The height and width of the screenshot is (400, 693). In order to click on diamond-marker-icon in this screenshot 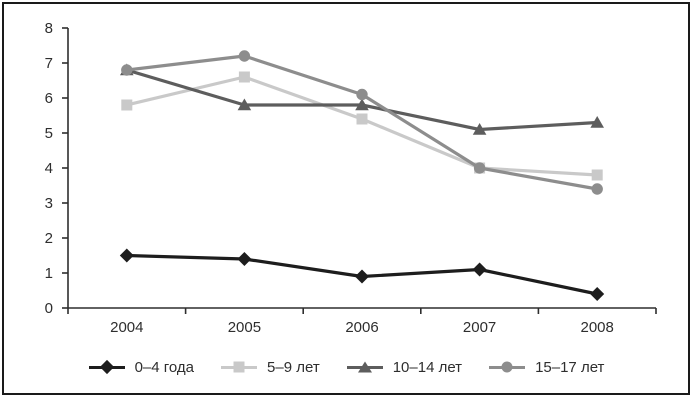, I will do `click(106, 367)`.